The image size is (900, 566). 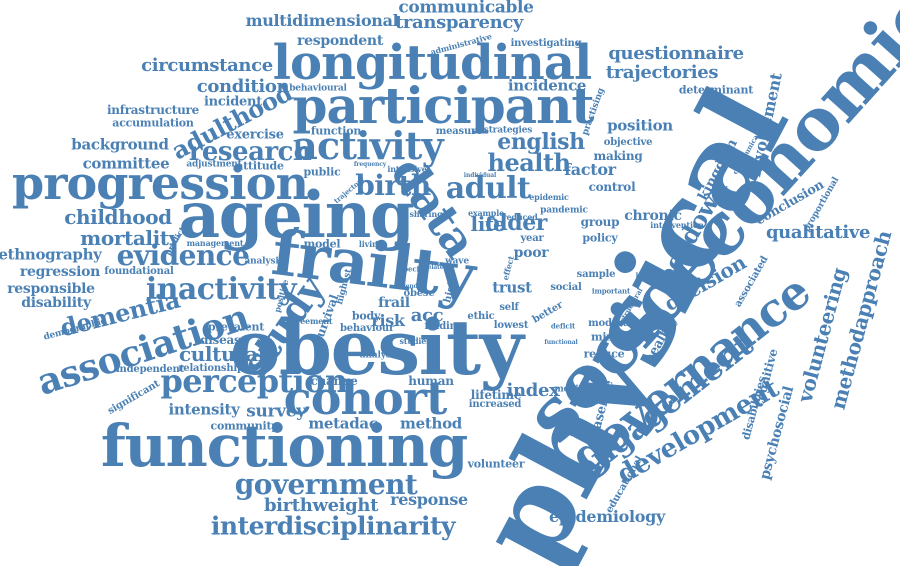 I want to click on word-responsible: responsible, so click(x=51, y=289).